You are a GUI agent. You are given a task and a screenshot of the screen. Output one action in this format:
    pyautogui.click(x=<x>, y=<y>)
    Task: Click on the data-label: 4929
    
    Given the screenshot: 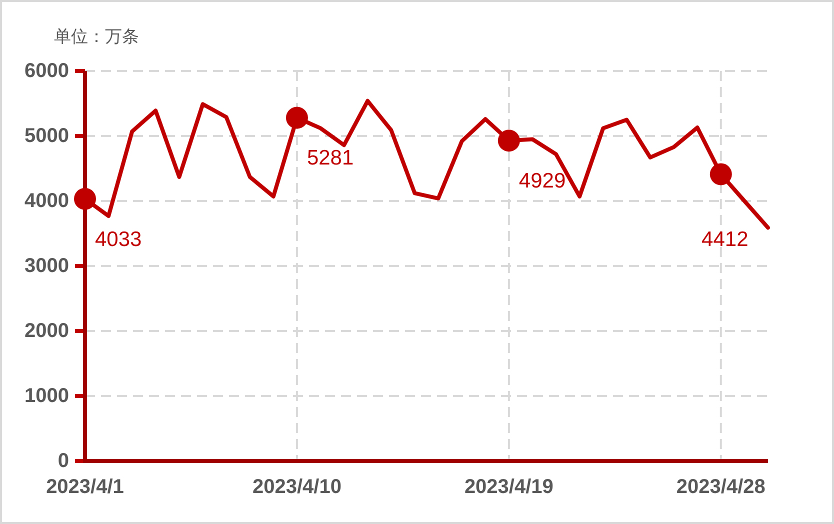 What is the action you would take?
    pyautogui.click(x=542, y=181)
    